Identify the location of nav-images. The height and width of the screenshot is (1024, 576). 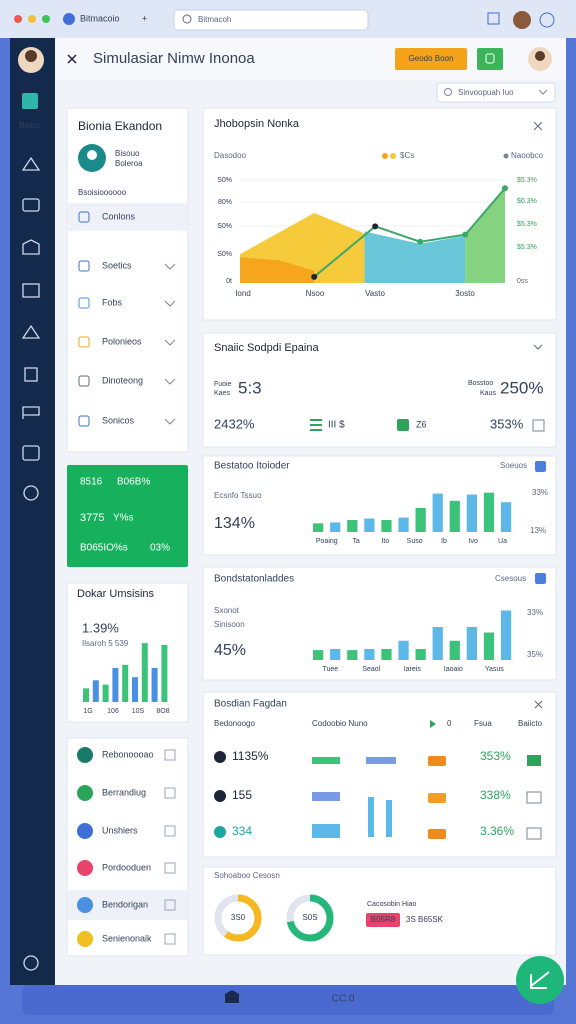
(31, 453).